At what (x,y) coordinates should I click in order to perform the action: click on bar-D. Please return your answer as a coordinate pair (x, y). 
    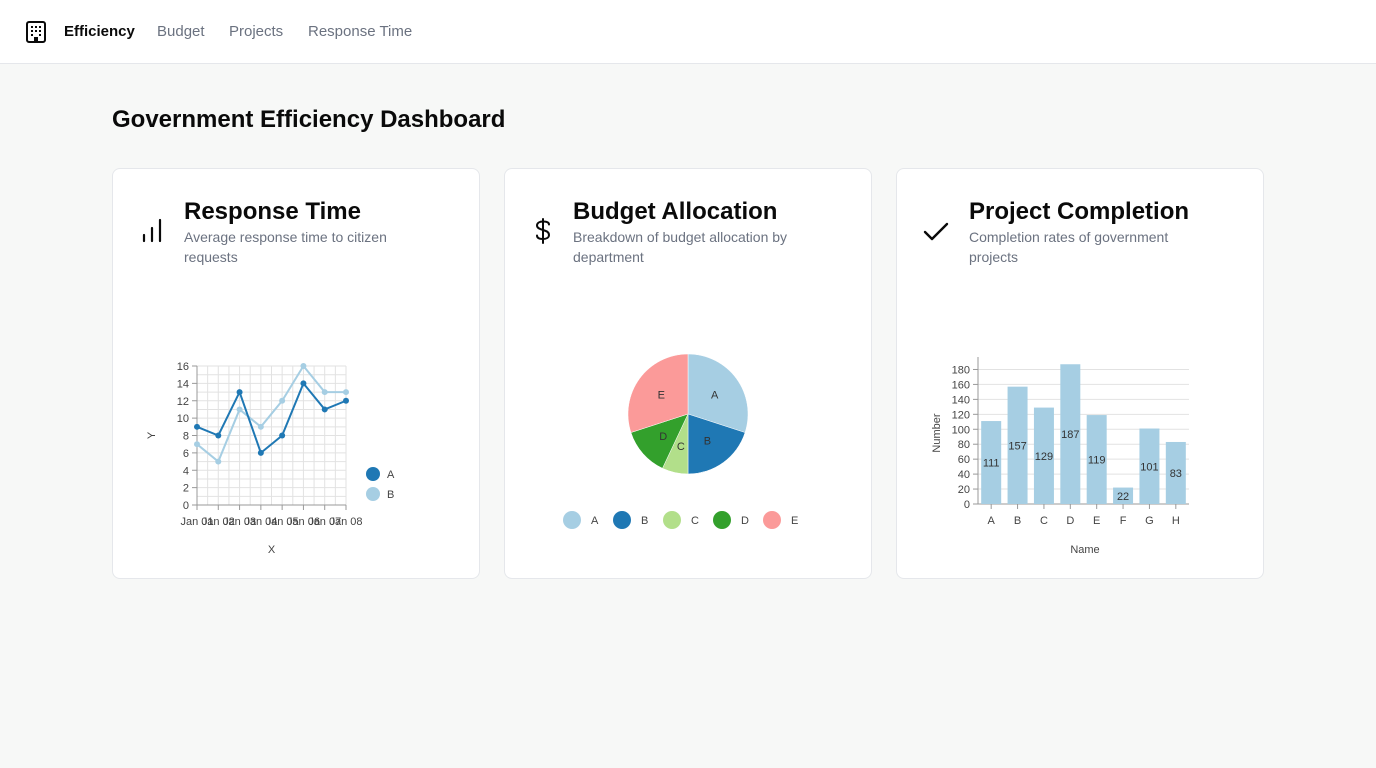
    Looking at the image, I should click on (1070, 434).